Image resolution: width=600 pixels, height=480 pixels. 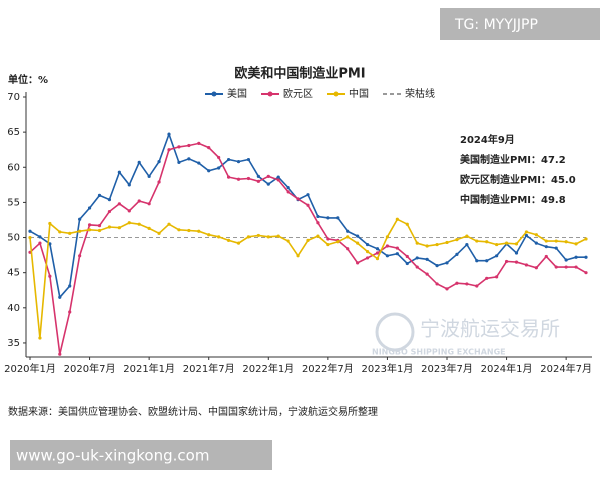 I want to click on watermark-box, so click(x=141, y=455).